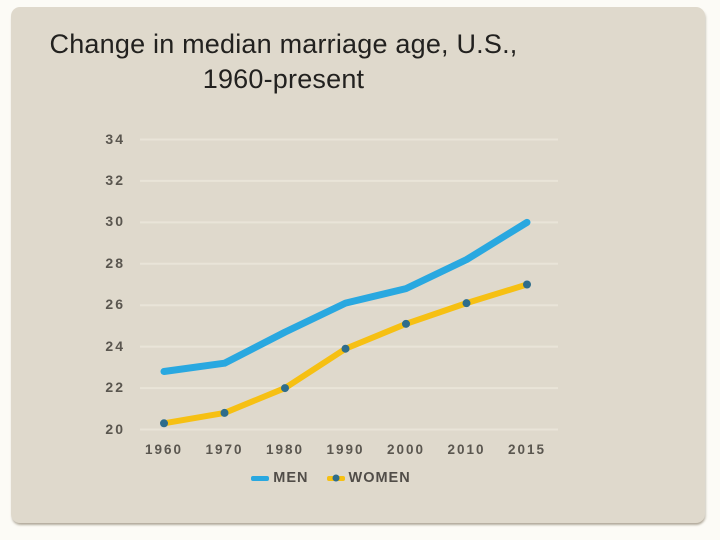 The height and width of the screenshot is (540, 720). What do you see at coordinates (345, 449) in the screenshot?
I see `x-tick-label: 1990` at bounding box center [345, 449].